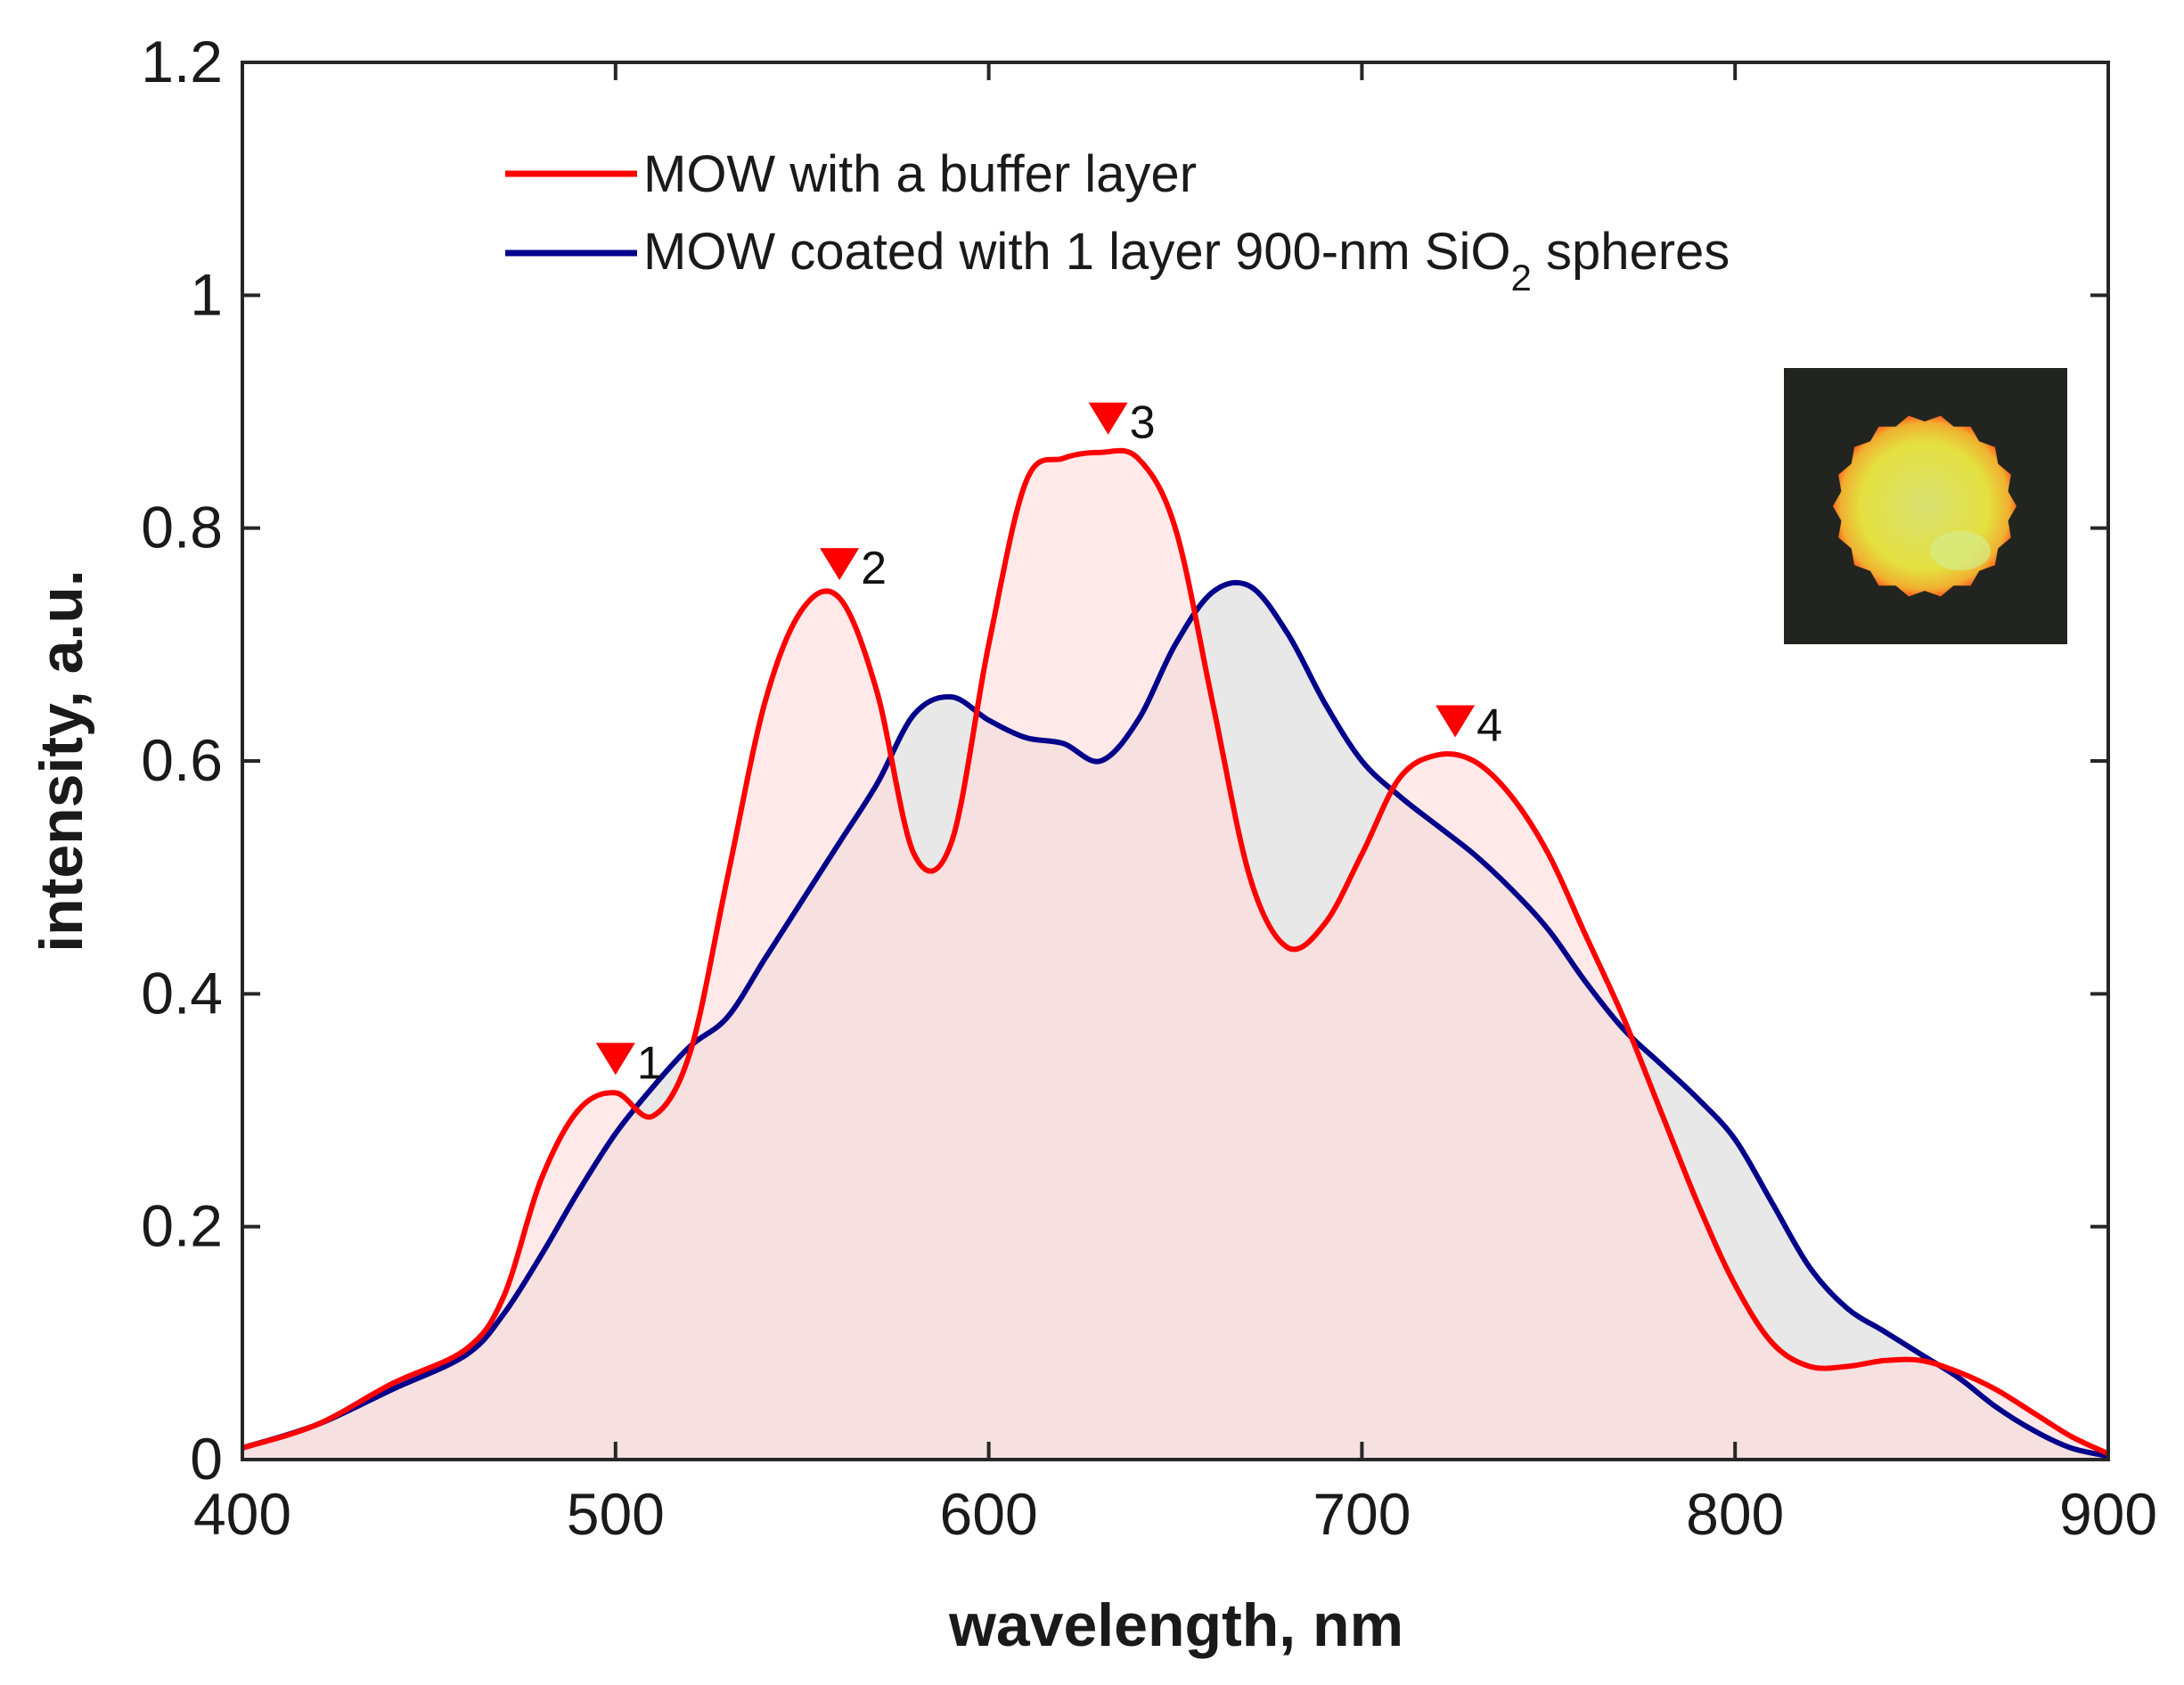 This screenshot has width=2184, height=1685. I want to click on y-tick-label: 0.4, so click(182, 993).